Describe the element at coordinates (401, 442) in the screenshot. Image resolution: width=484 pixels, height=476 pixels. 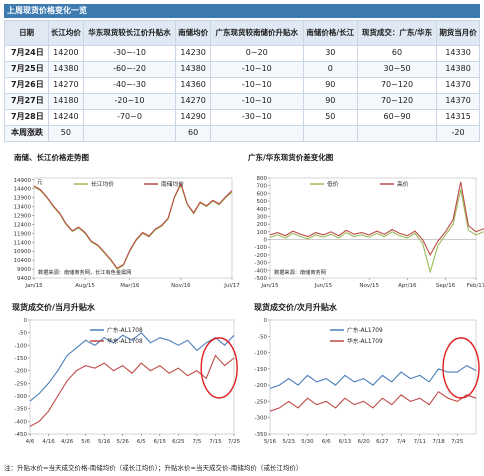
I see `x-tick-label: 7/4` at that location.